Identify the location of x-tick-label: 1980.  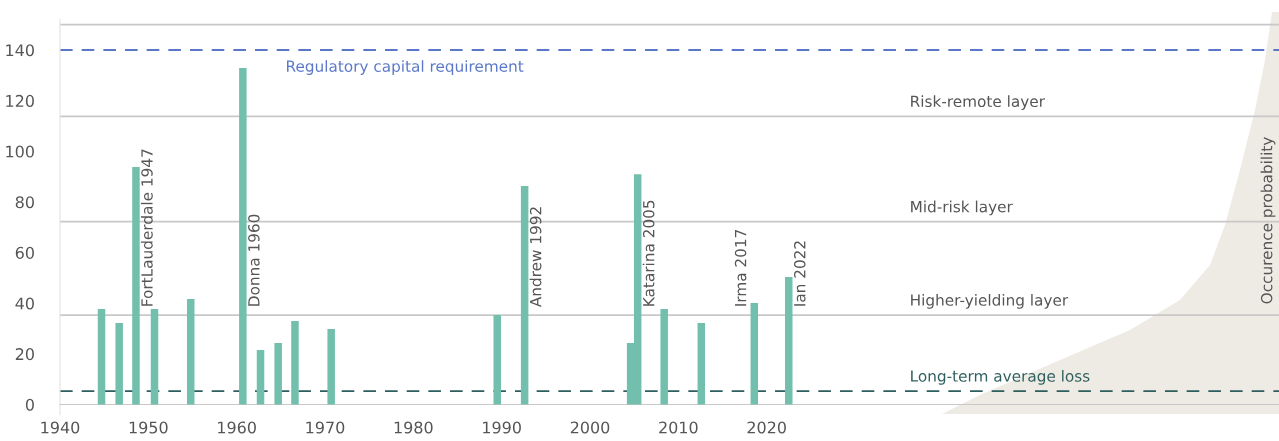
(413, 427).